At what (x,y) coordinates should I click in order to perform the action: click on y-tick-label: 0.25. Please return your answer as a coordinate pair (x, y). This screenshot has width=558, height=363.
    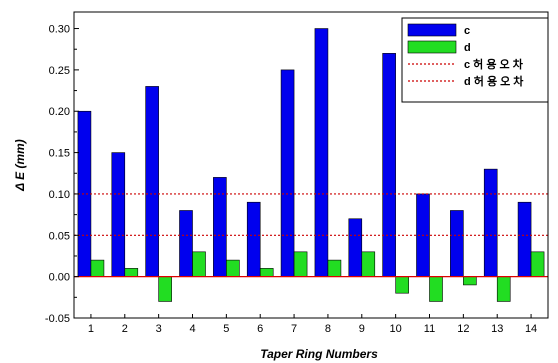
    Looking at the image, I should click on (59, 71).